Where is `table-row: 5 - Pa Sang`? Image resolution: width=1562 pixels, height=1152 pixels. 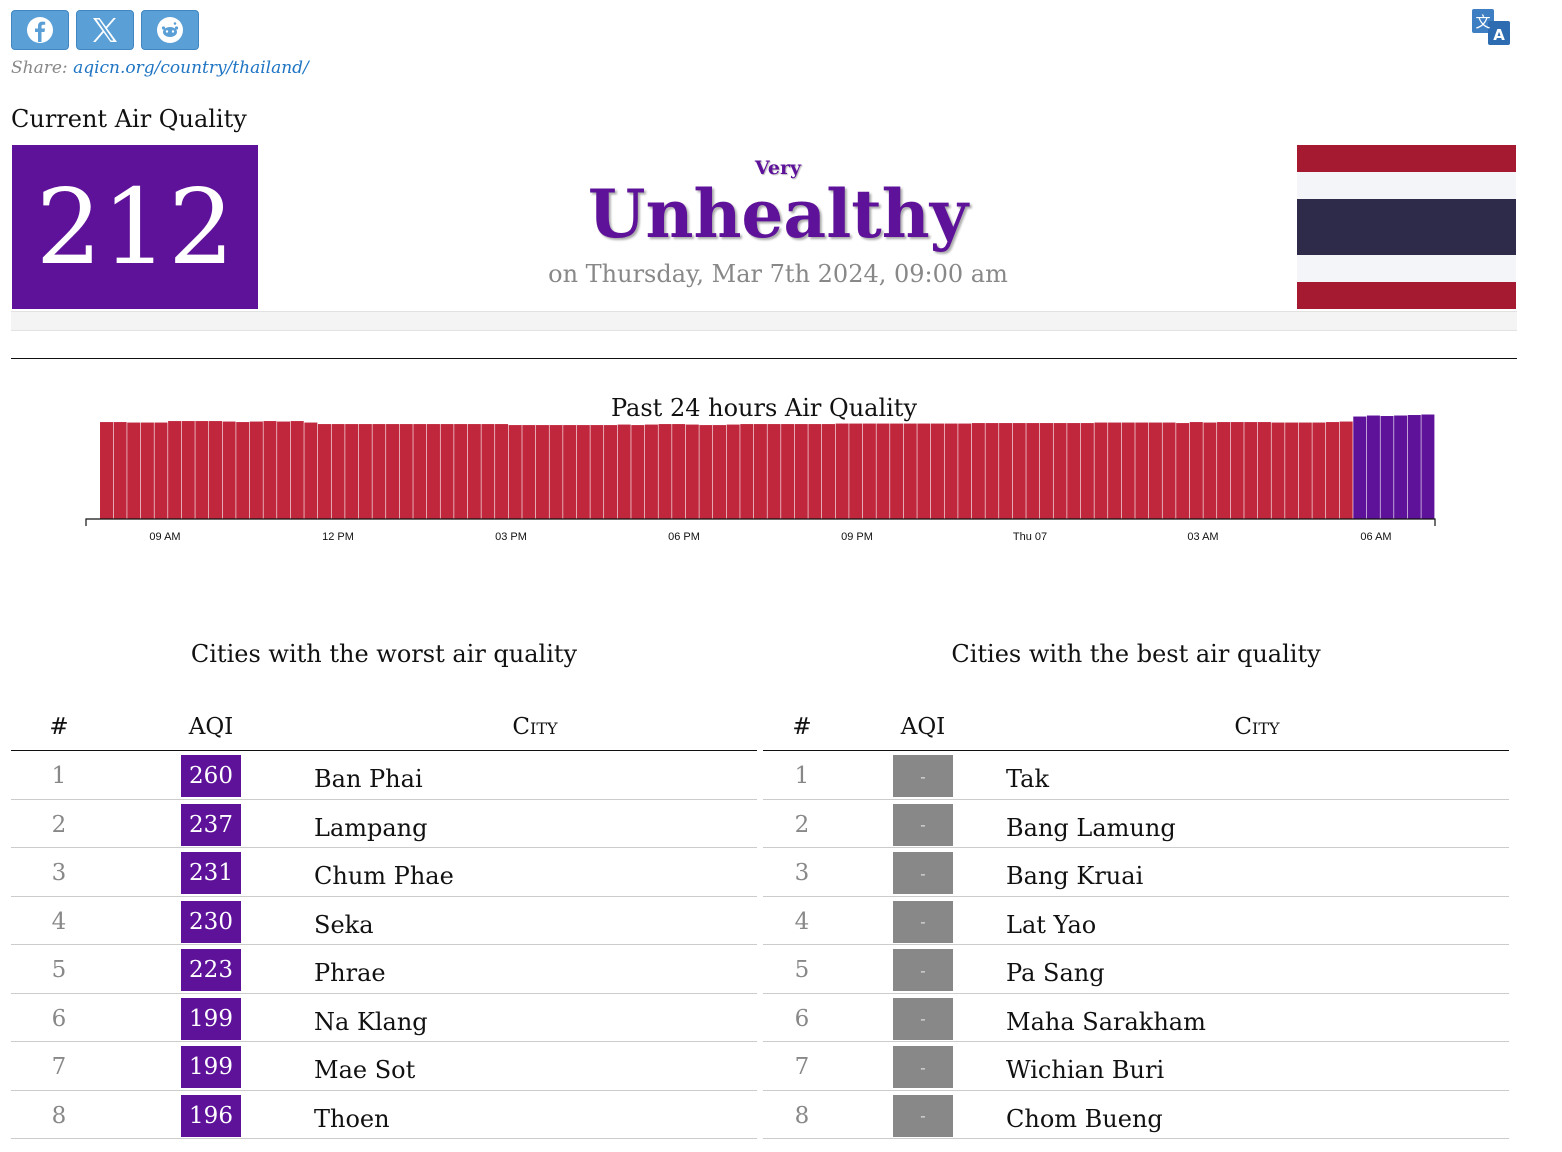 table-row: 5 - Pa Sang is located at coordinates (1136, 969).